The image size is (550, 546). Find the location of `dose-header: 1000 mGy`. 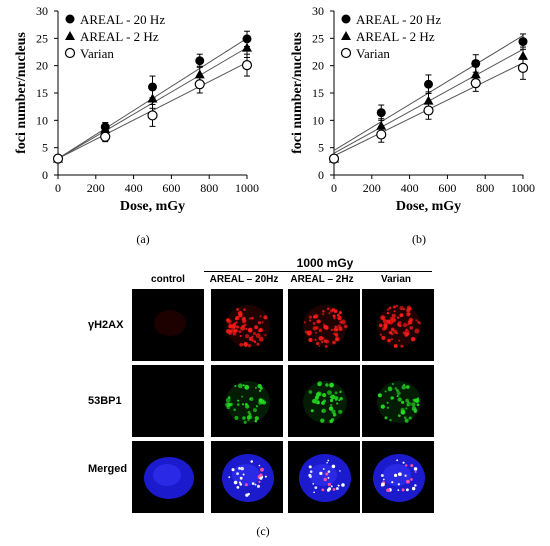

dose-header: 1000 mGy is located at coordinates (325, 263).